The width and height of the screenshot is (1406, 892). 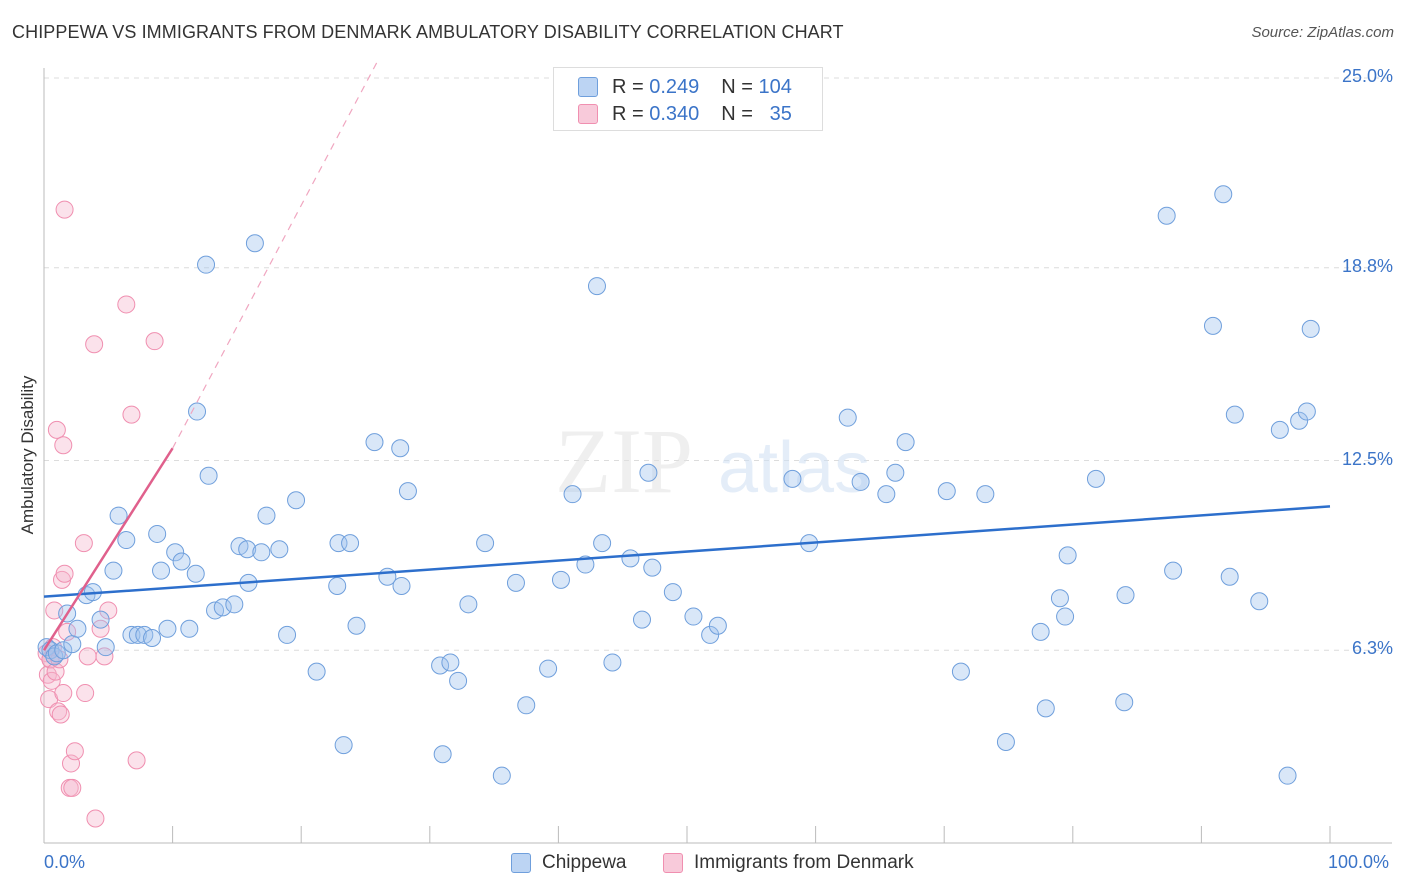 I want to click on bottom-legend-denmark: Immigrants from Denmark, so click(x=788, y=863).